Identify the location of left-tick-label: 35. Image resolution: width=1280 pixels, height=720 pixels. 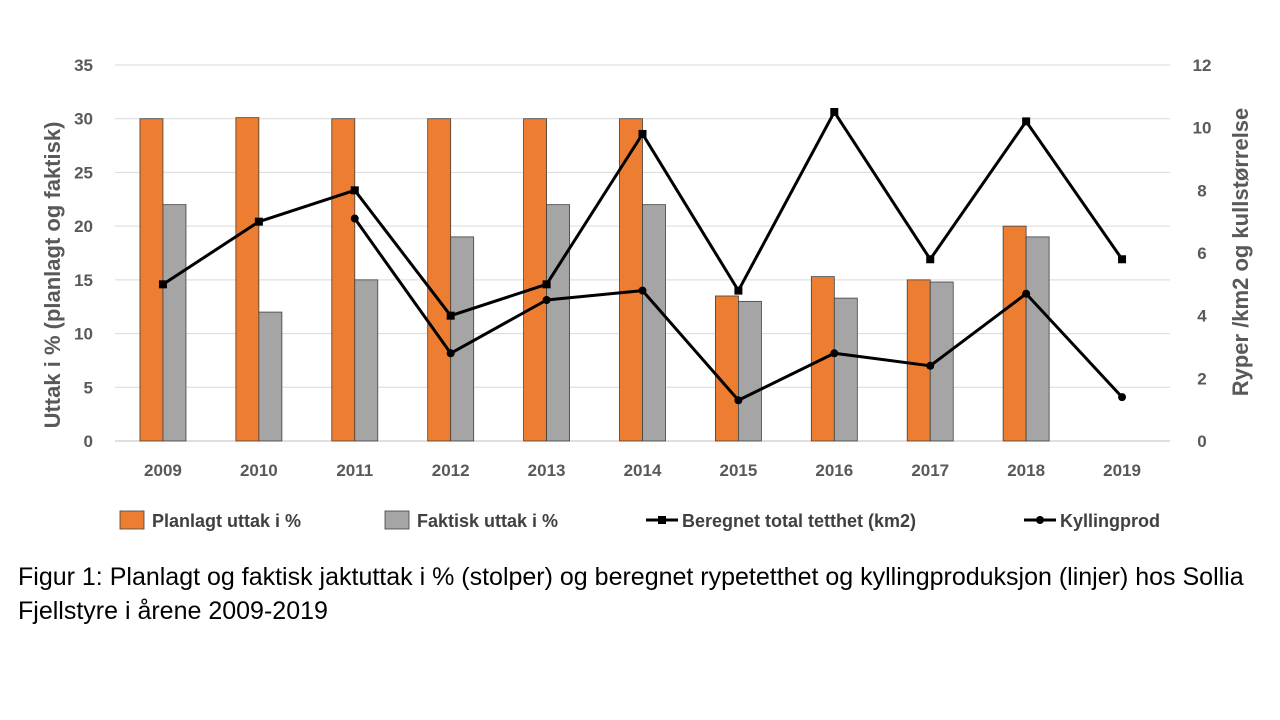
(83, 65).